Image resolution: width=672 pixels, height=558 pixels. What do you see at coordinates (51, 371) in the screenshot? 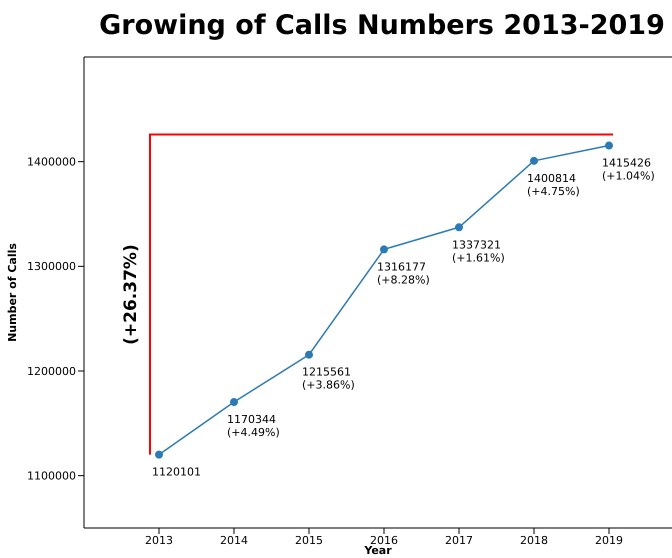
I see `y-tick-label: 1200000` at bounding box center [51, 371].